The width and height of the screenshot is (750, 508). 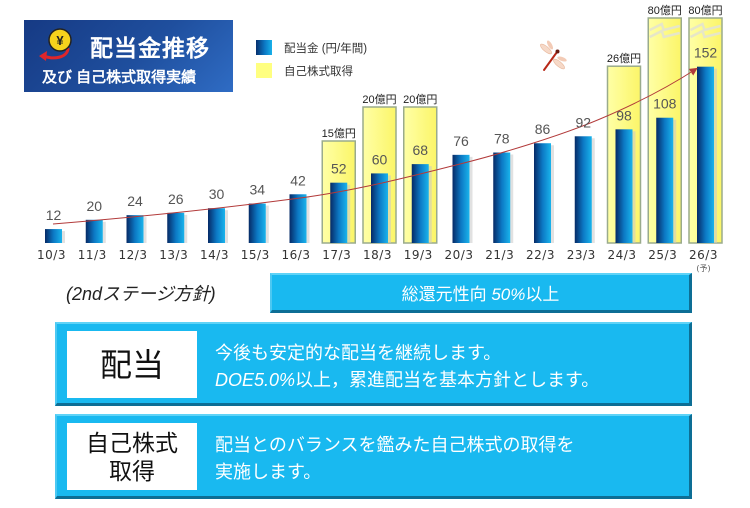 What do you see at coordinates (581, 255) in the screenshot?
I see `x-tick-label: 23/3` at bounding box center [581, 255].